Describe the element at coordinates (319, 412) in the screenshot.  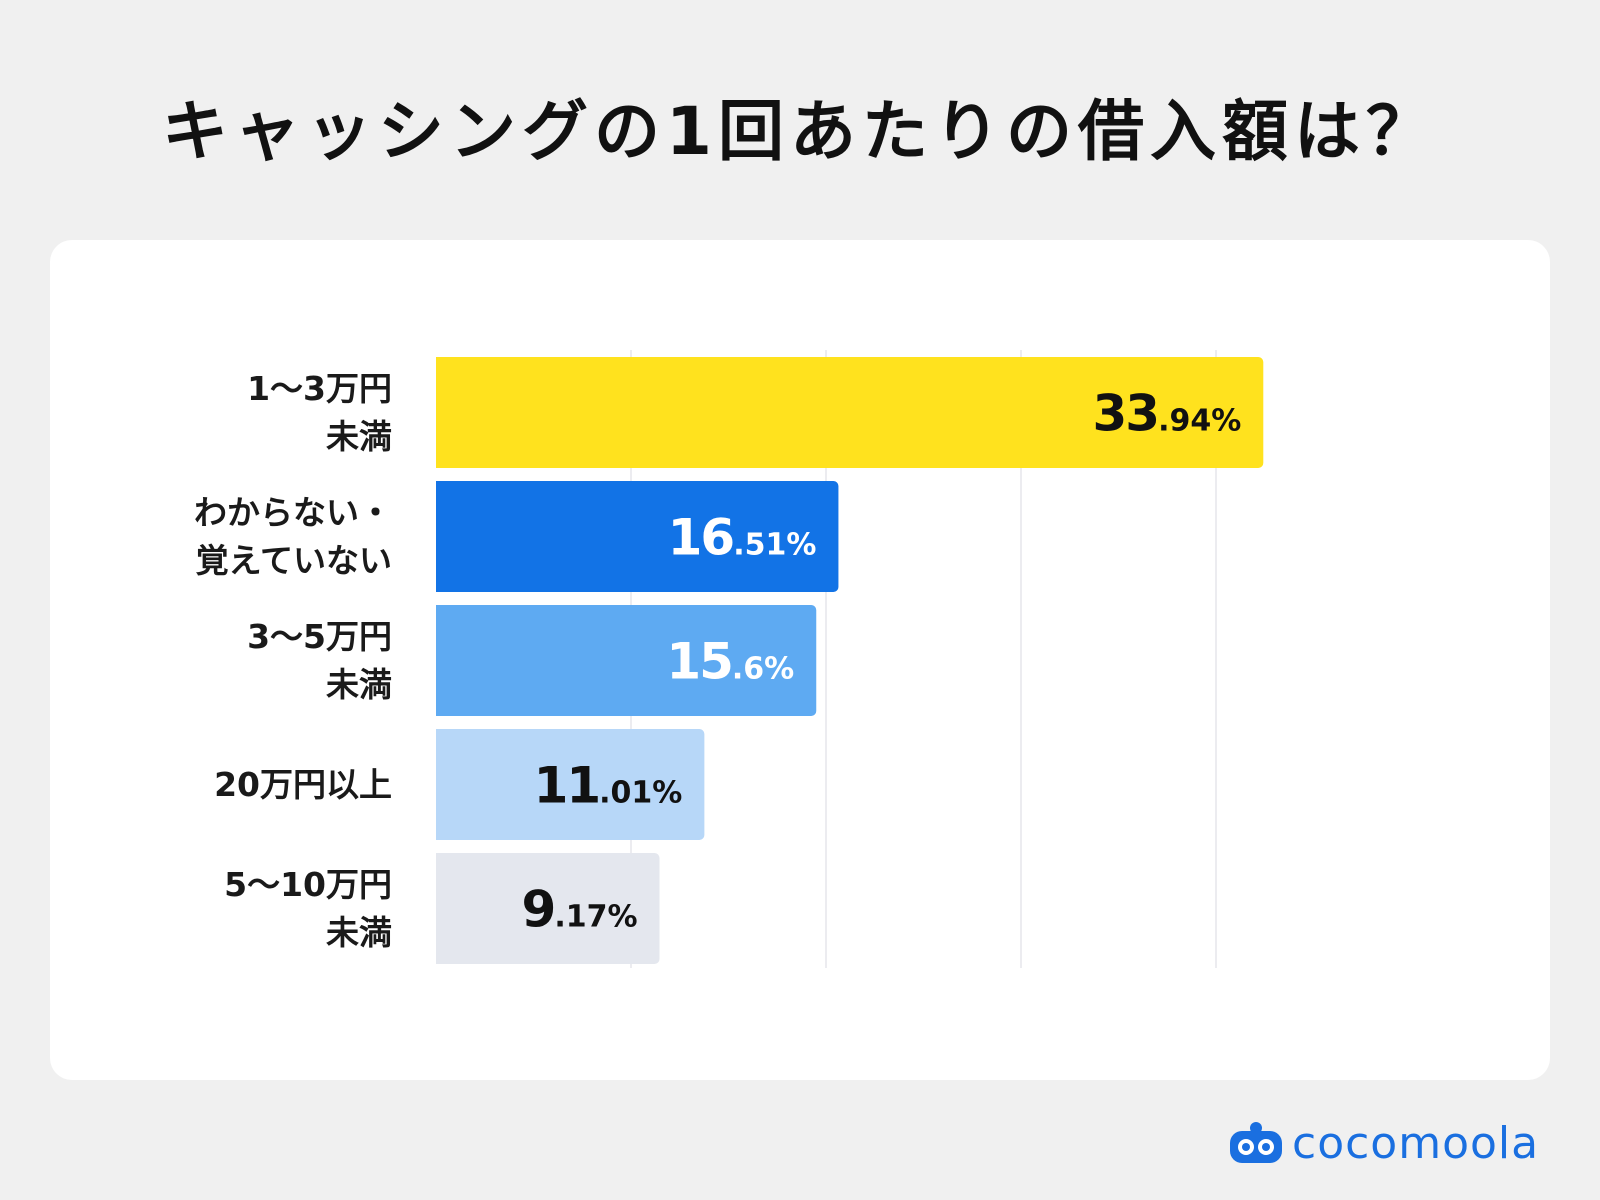
I see `category-label: 1〜3万円 未満` at that location.